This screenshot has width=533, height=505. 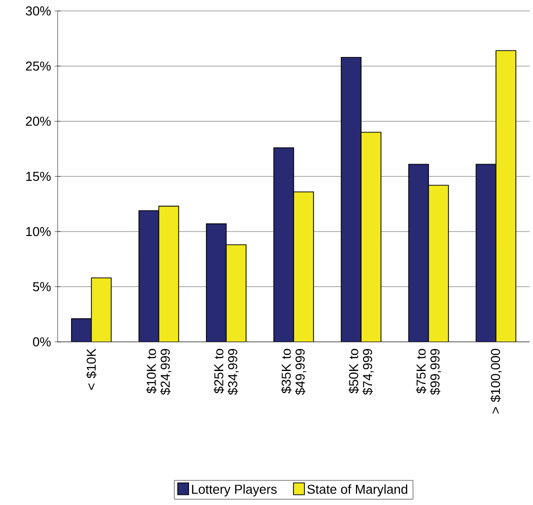 What do you see at coordinates (41, 342) in the screenshot?
I see `y-tick-label: 0%` at bounding box center [41, 342].